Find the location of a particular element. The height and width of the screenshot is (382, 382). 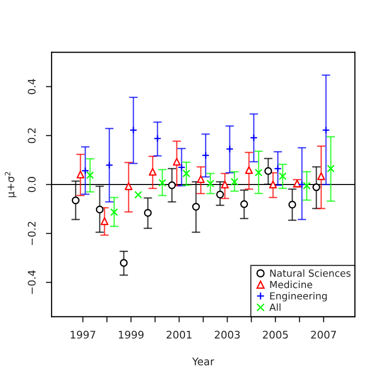

x-tick-label: 1999 is located at coordinates (131, 334).